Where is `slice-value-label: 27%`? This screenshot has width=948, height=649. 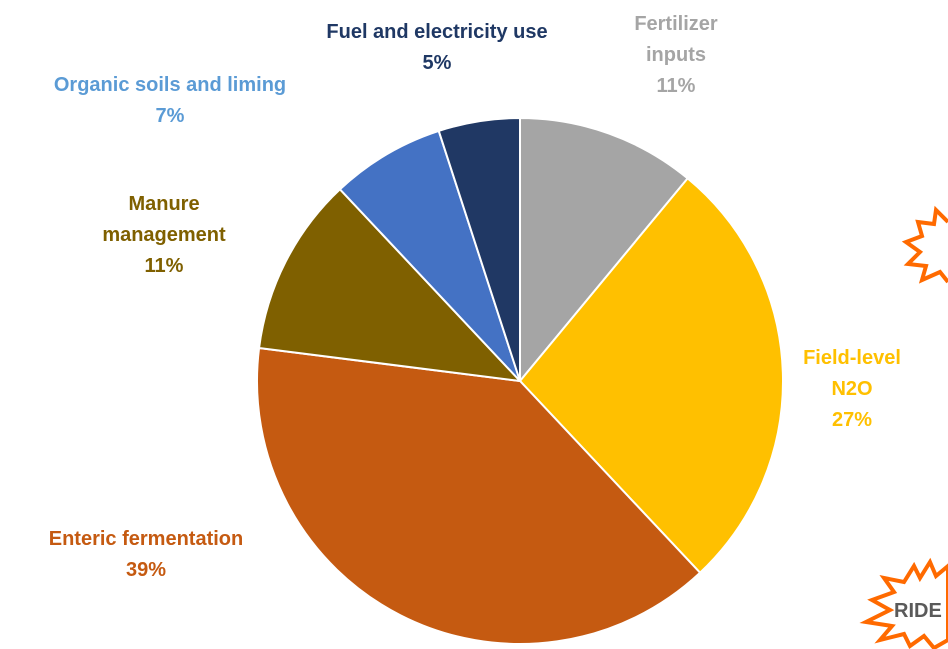
slice-value-label: 27% is located at coordinates (852, 420).